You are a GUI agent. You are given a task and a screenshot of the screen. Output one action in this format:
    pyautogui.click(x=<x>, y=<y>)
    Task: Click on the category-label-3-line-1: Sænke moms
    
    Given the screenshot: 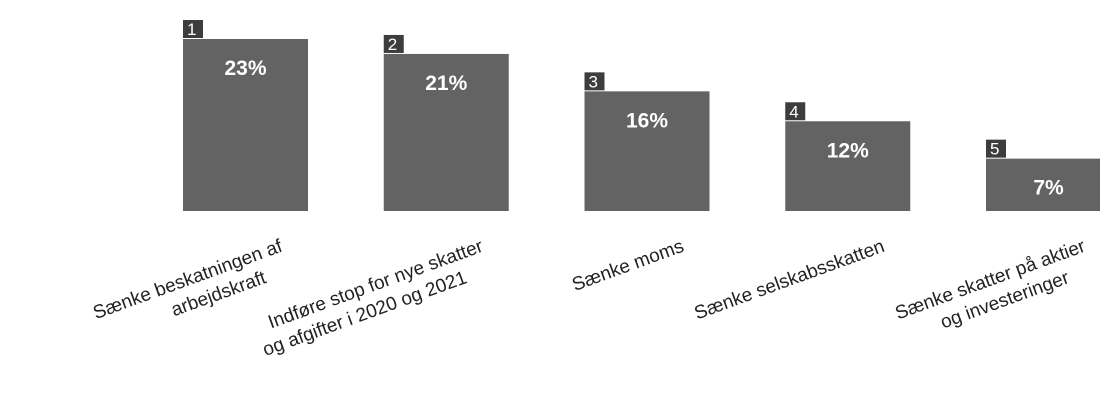 What is the action you would take?
    pyautogui.click(x=627, y=266)
    